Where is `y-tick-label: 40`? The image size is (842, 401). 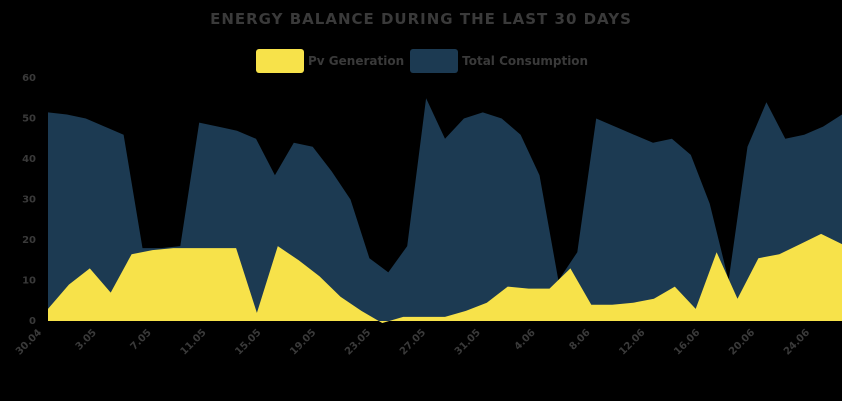 y-tick-label: 40 is located at coordinates (29, 159).